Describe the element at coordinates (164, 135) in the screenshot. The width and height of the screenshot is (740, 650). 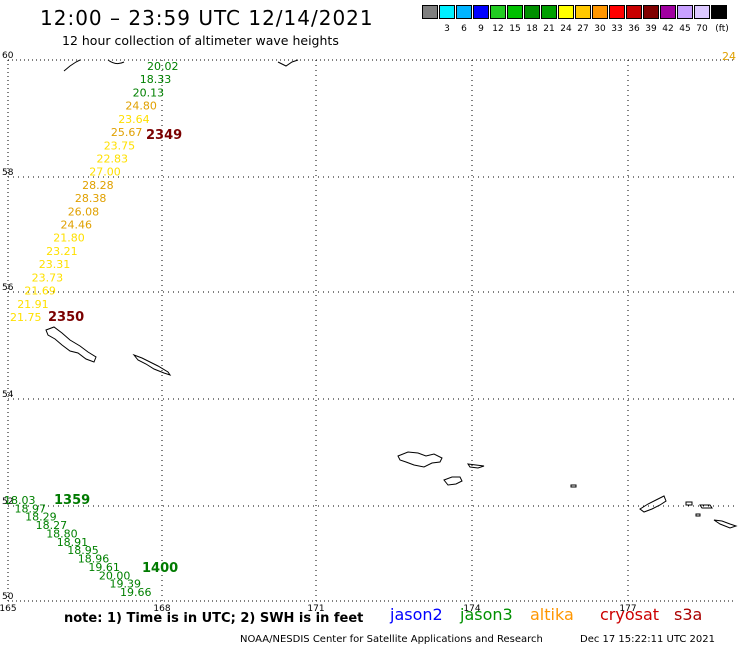
I see `pass-label-2349: 2349` at that location.